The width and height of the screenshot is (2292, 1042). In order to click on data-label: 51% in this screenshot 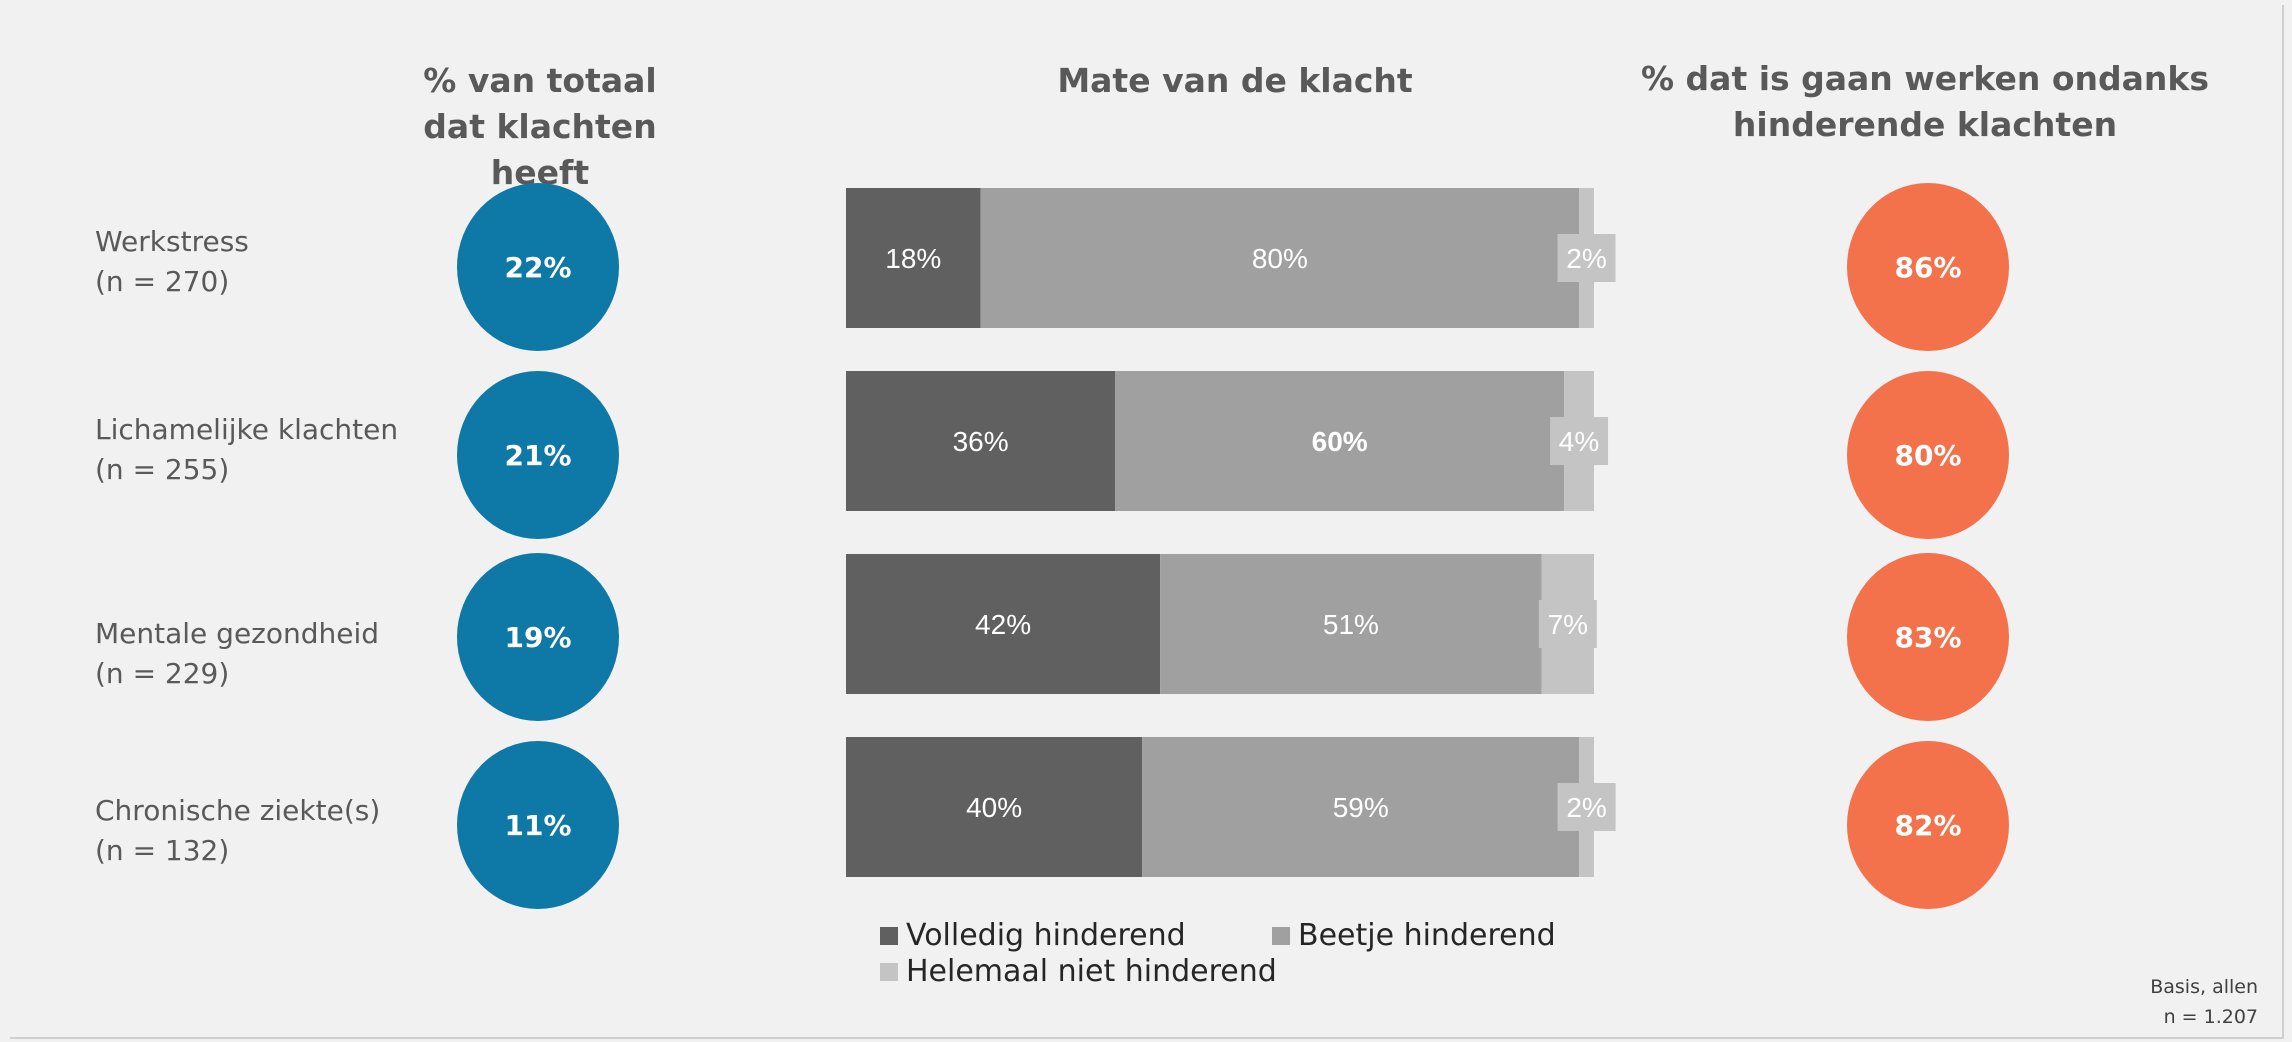, I will do `click(1351, 624)`.